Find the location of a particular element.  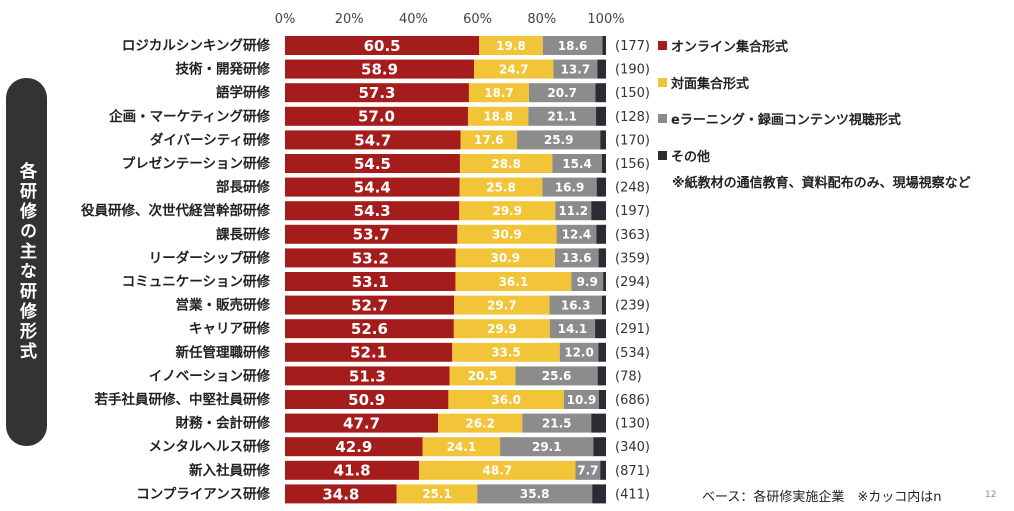

legend-item-online: オンライン集合形式 is located at coordinates (723, 45).